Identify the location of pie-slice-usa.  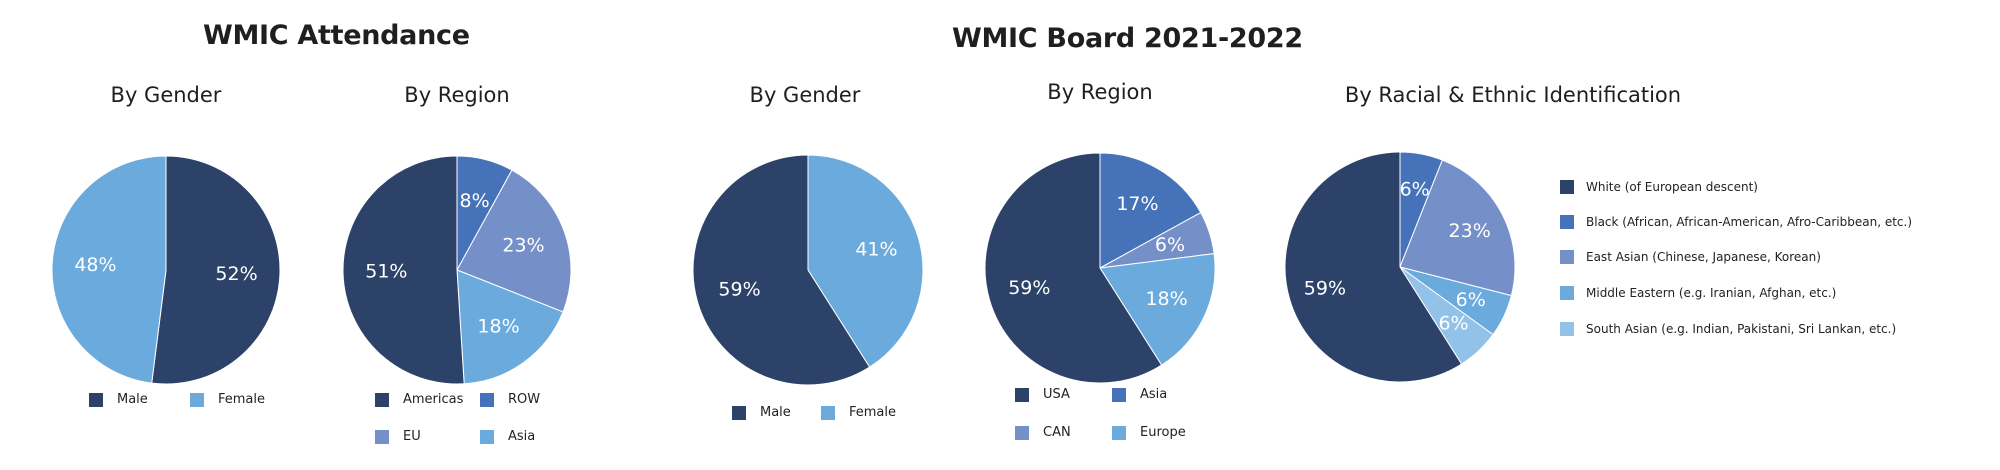
(1073, 268).